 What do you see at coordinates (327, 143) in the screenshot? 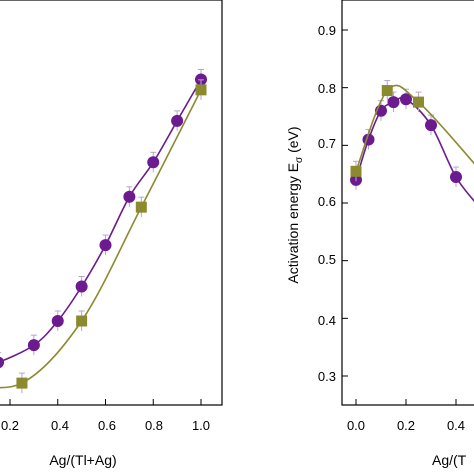
I see `right-y-tick-label: 0.7` at bounding box center [327, 143].